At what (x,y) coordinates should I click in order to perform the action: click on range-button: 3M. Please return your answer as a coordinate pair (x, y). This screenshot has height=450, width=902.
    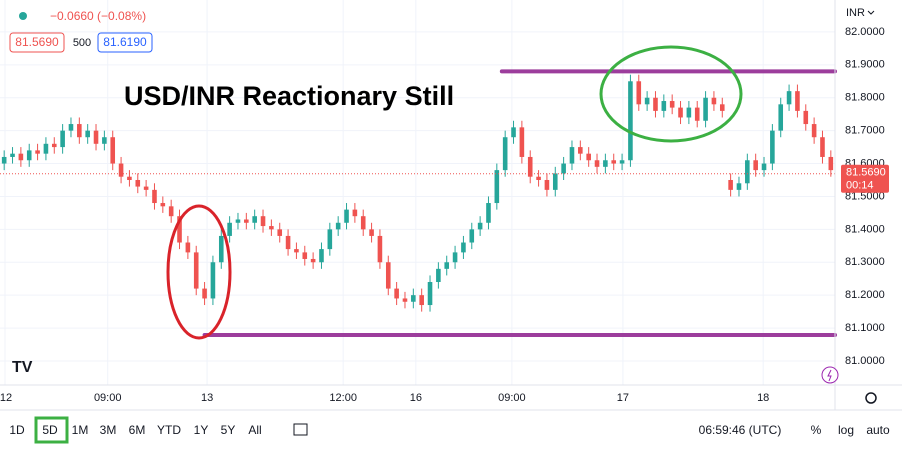
    Looking at the image, I should click on (108, 430).